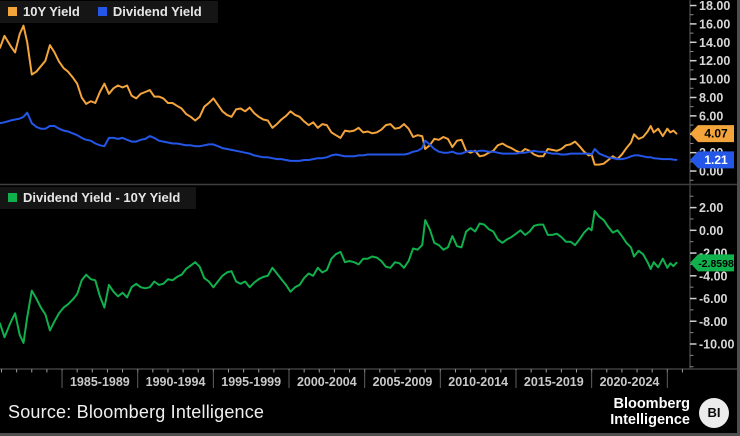  I want to click on legend-item-dividend-yield: Dividend Yield, so click(149, 11).